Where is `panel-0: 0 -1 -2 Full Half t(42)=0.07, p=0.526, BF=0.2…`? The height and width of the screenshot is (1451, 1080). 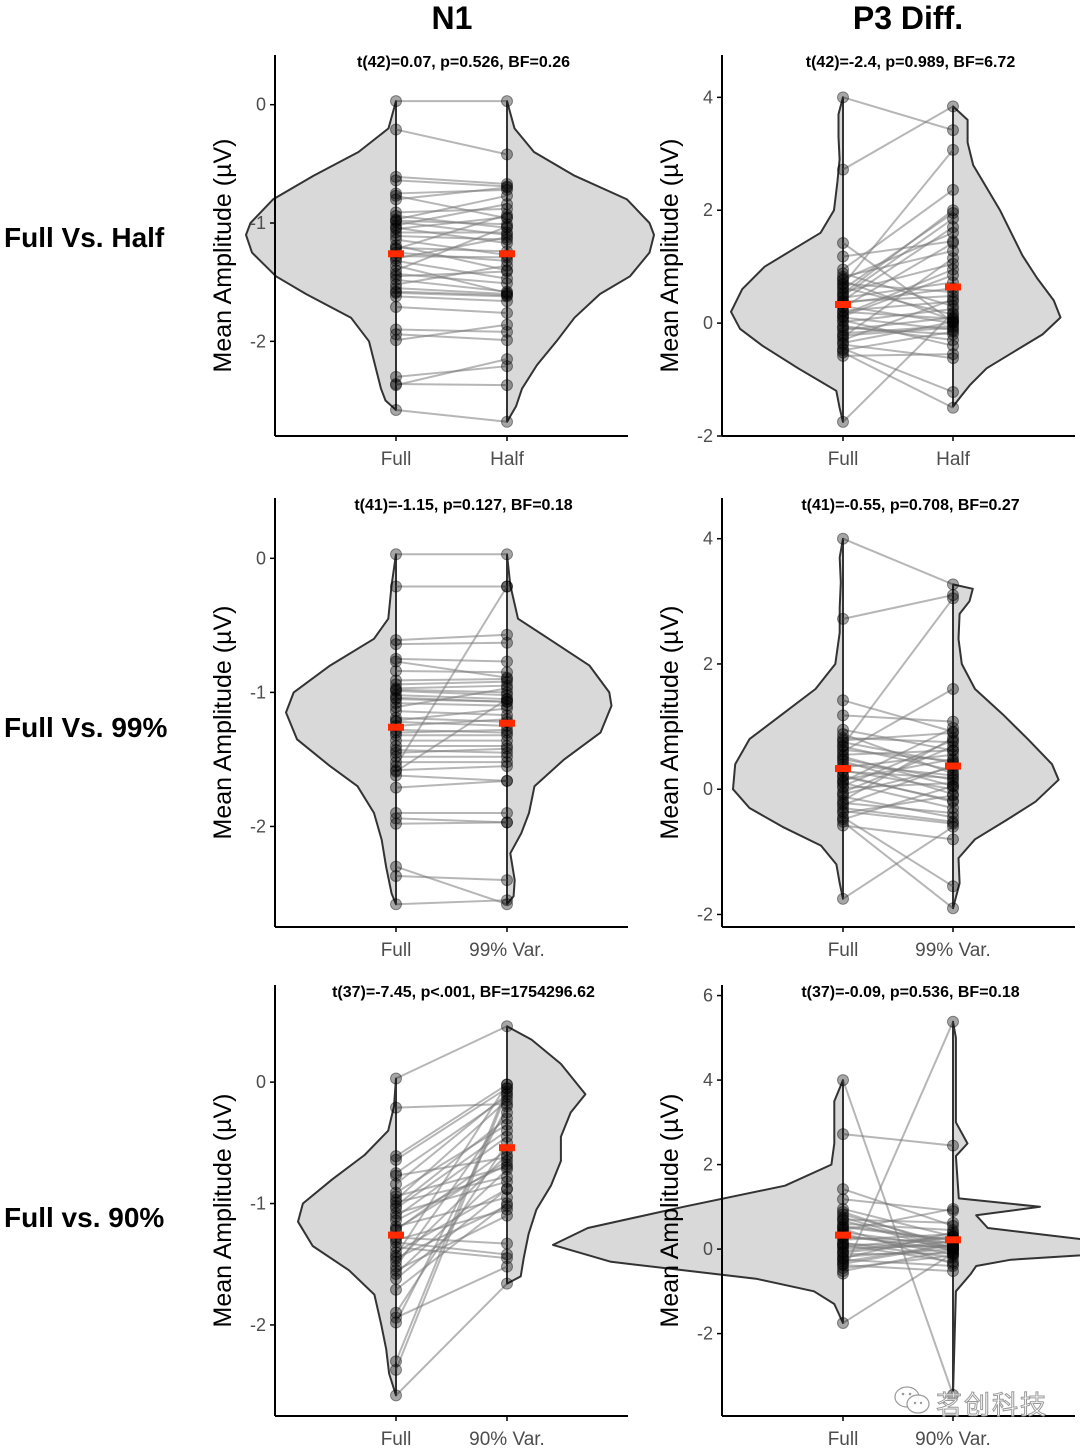 panel-0: 0 -1 -2 Full Half t(42)=0.07, p=0.526, BF=0.2… is located at coordinates (432, 262).